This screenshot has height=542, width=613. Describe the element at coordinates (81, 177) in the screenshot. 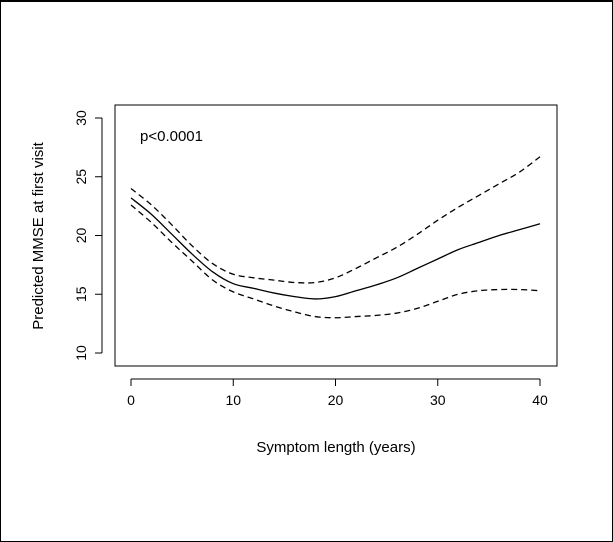

I see `y-tick-label: 25` at that location.